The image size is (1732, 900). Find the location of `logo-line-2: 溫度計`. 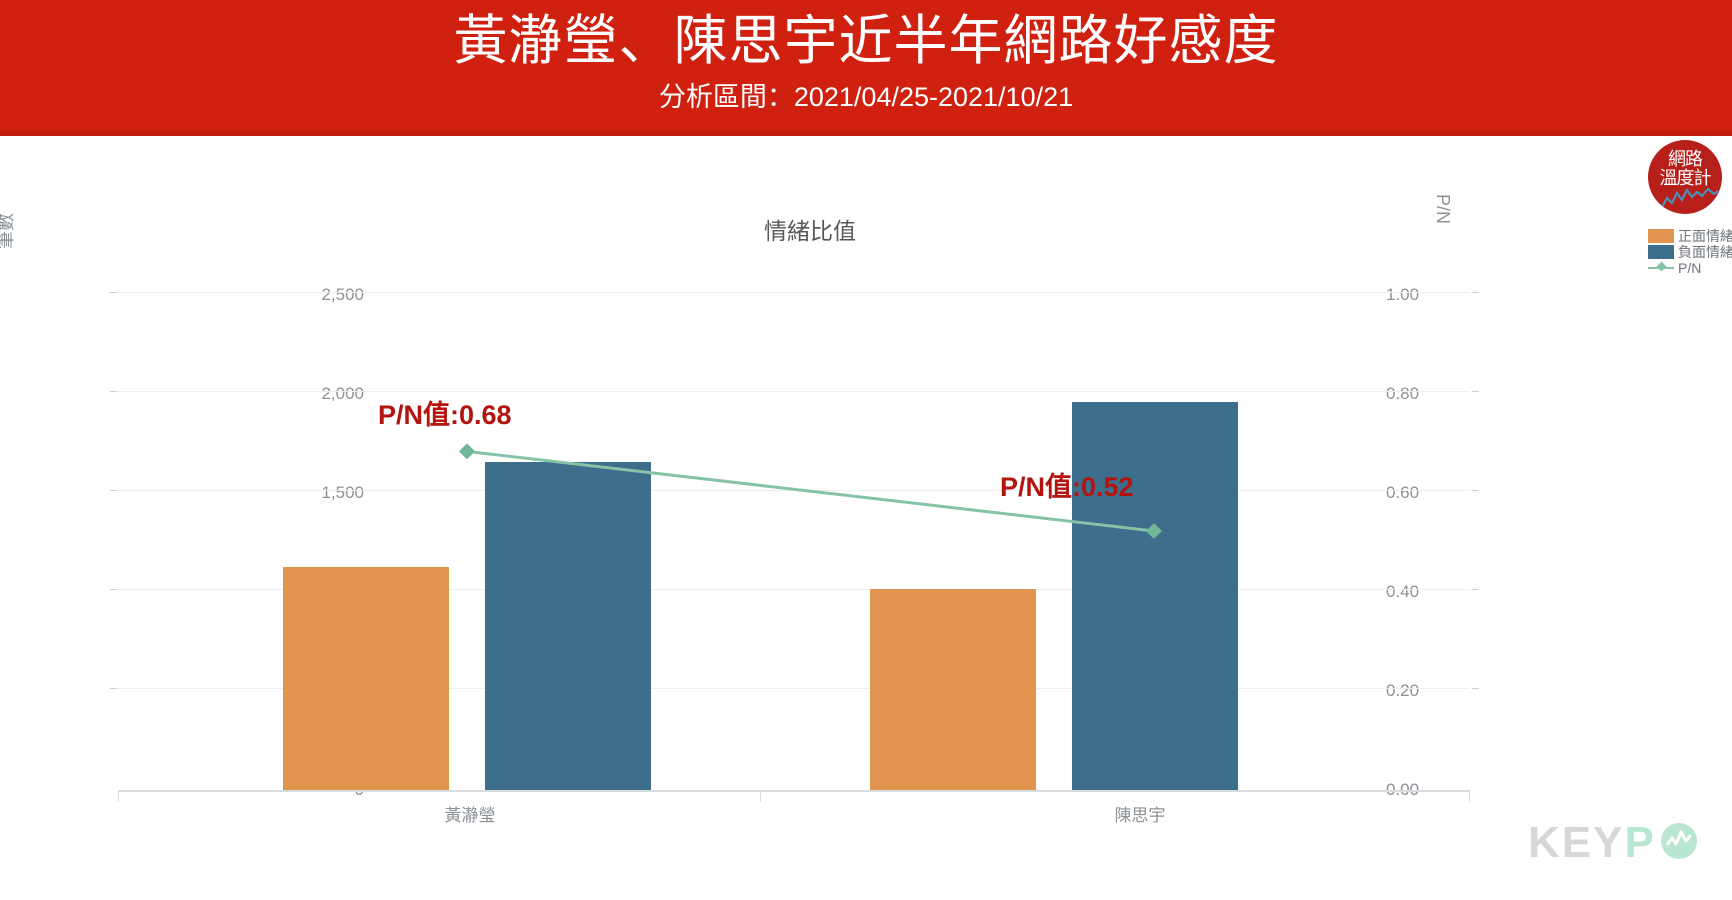

logo-line-2: 溫度計 is located at coordinates (1685, 178).